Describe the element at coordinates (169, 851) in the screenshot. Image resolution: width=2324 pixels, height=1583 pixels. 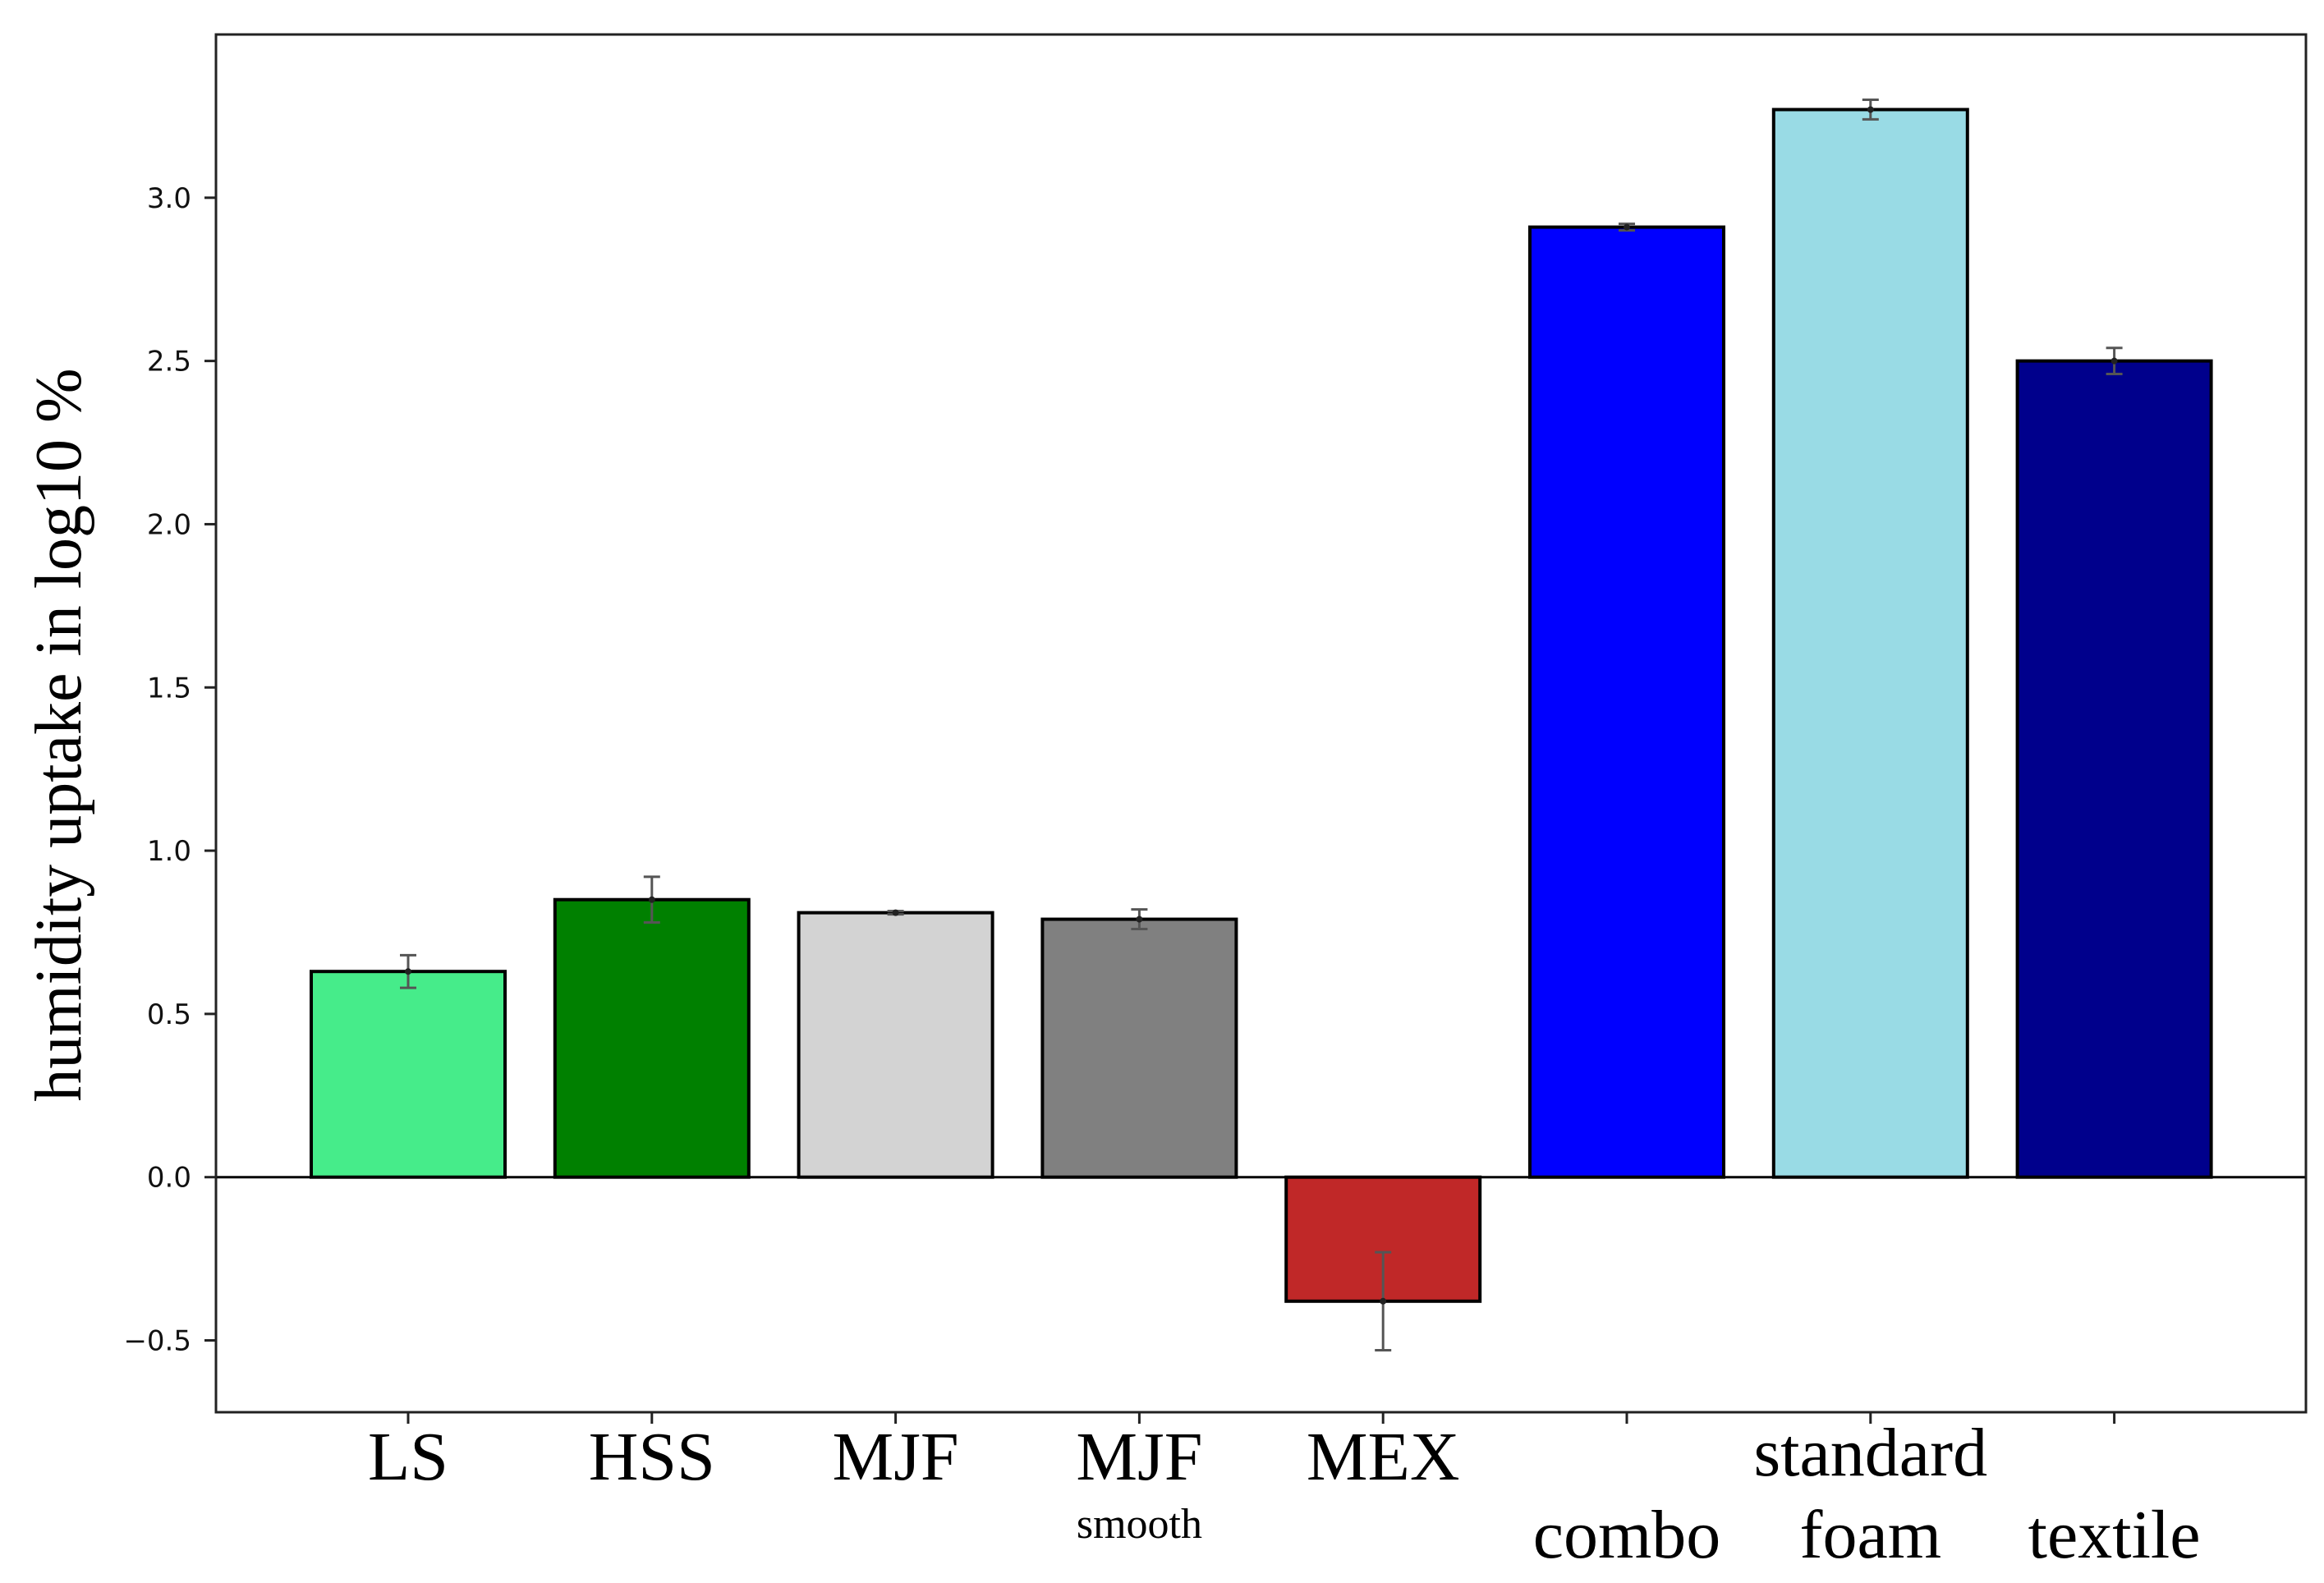
I see `y-tick-label: 1.0` at that location.